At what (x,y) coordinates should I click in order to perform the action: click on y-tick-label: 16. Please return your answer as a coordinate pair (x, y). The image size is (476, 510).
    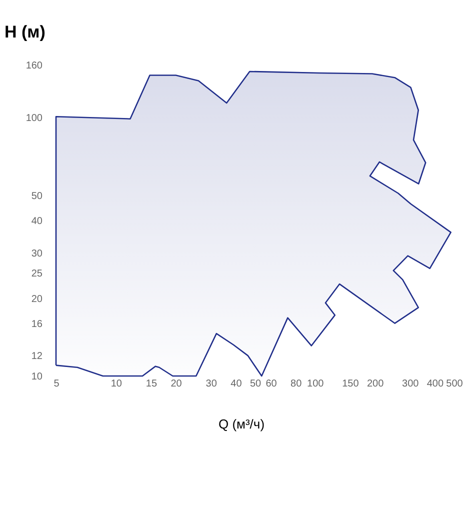
    Looking at the image, I should click on (37, 324).